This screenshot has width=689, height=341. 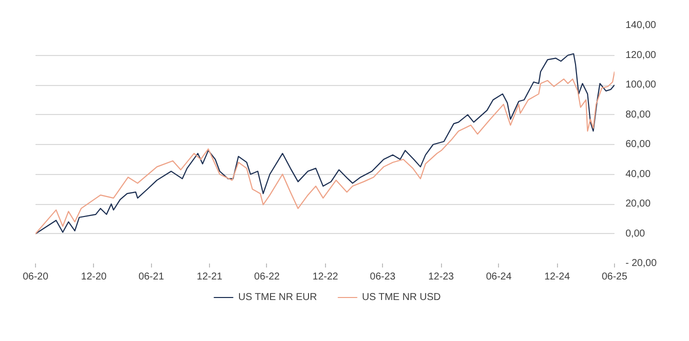 I want to click on x-tick-label: 12-24, so click(x=557, y=277).